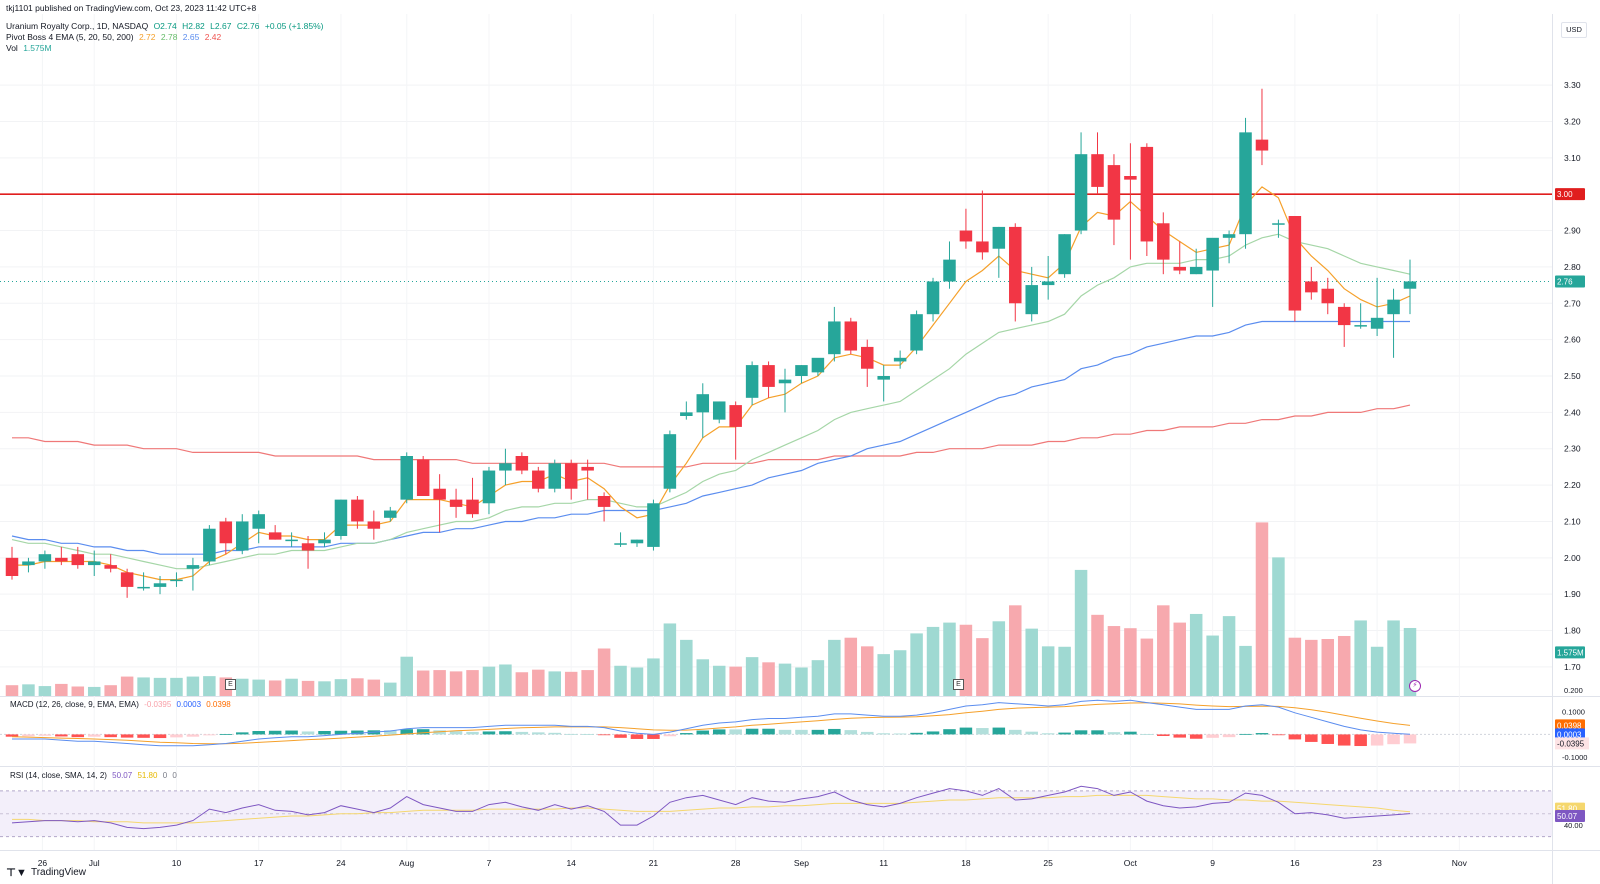  Describe the element at coordinates (174, 775) in the screenshot. I see `rsi-lower-value: 0` at that location.